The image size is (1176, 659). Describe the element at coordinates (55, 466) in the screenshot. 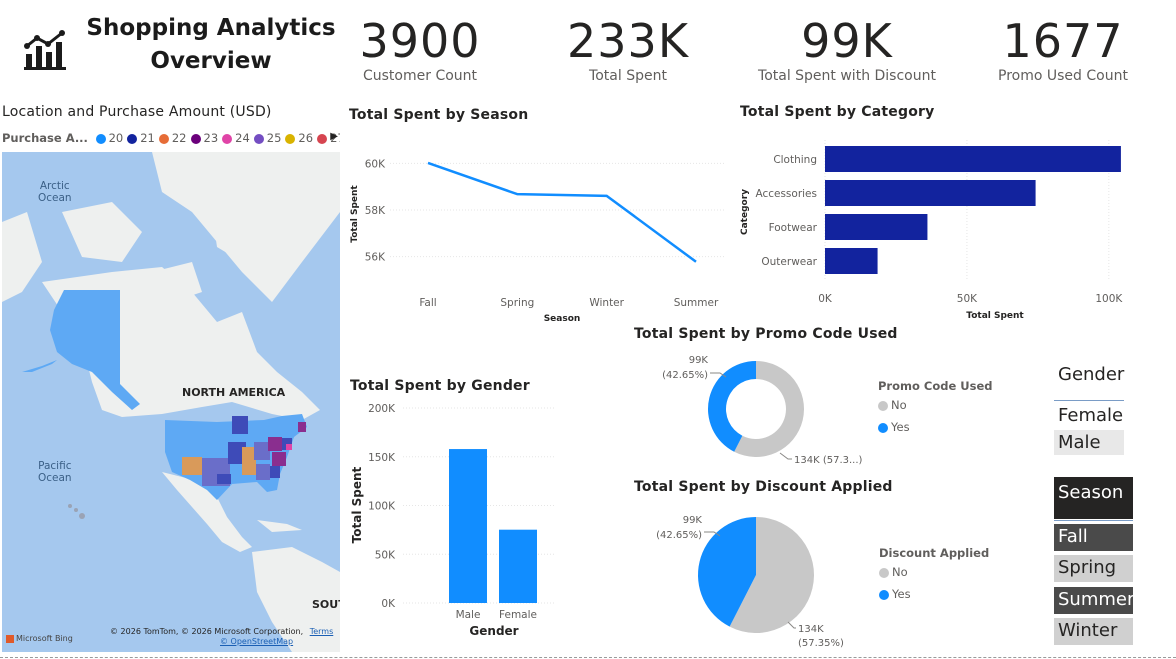

I see `label-pacific: Pacific` at that location.